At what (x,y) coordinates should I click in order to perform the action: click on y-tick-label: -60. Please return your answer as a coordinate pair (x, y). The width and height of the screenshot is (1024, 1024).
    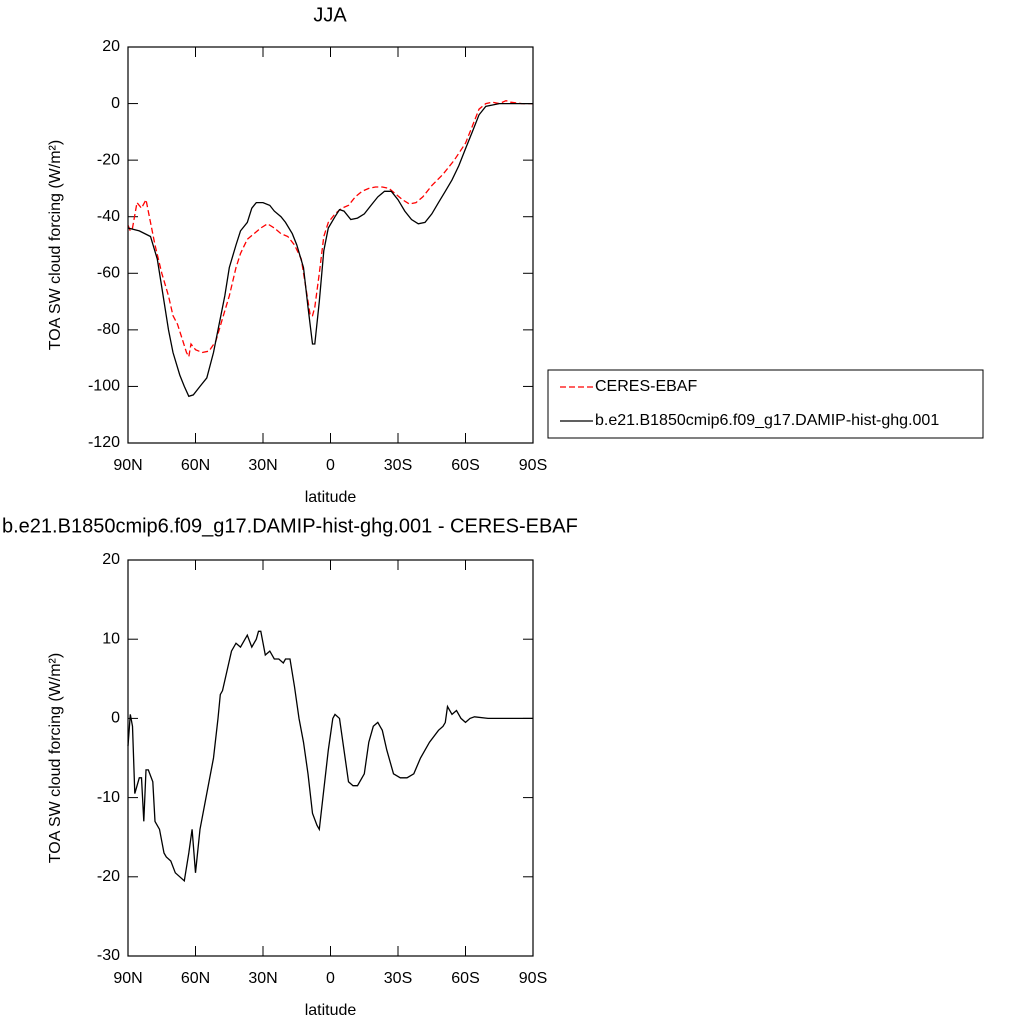
    Looking at the image, I should click on (108, 273).